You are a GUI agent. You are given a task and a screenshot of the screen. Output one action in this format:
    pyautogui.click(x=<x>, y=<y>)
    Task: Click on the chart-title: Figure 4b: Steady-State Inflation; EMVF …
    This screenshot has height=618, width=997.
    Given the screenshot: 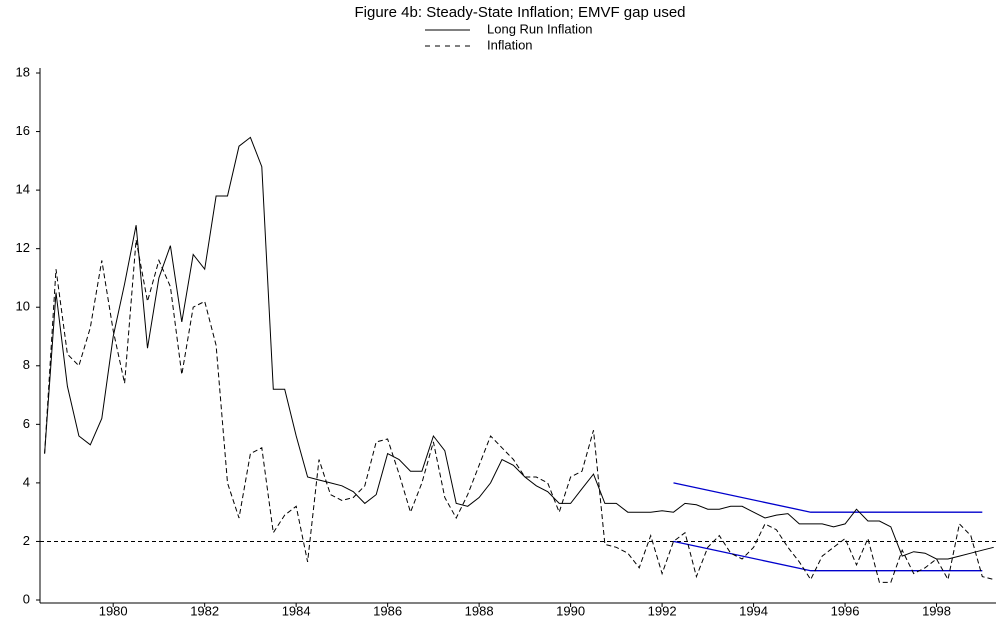 What is the action you would take?
    pyautogui.click(x=519, y=12)
    